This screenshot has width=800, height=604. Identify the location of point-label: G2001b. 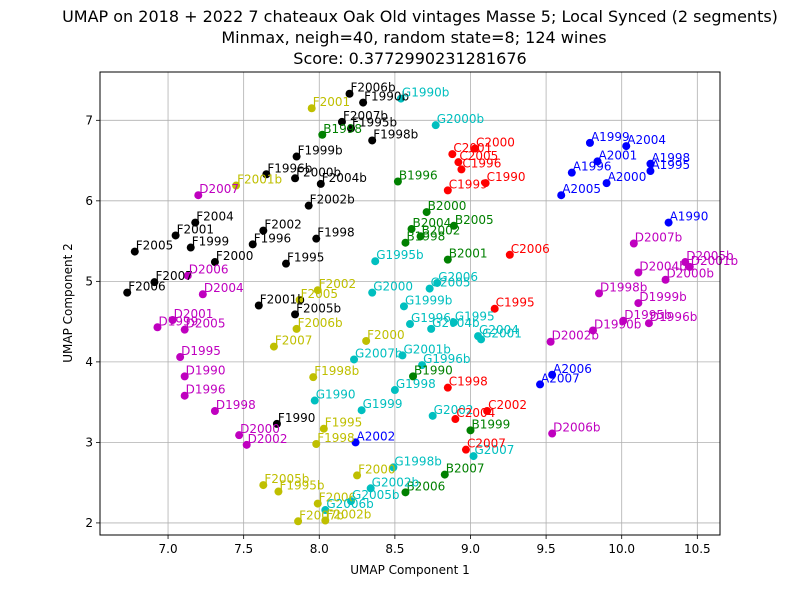
(426, 349).